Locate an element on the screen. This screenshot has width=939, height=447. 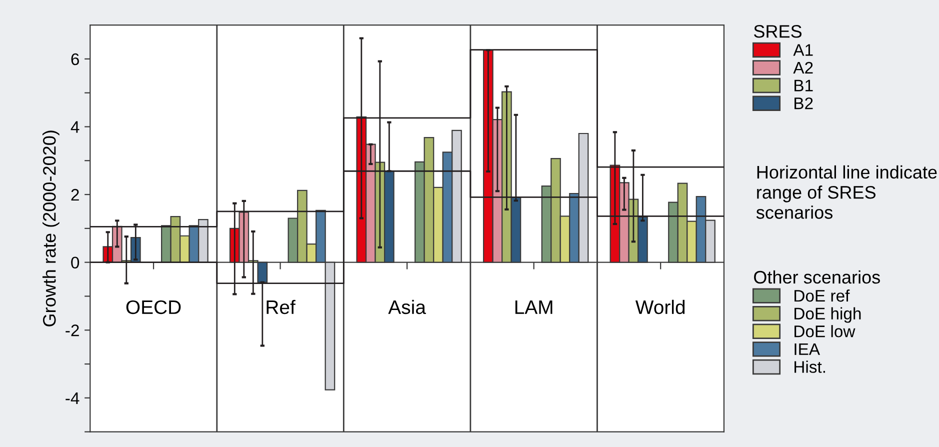
x-tick-label: OECD is located at coordinates (153, 307).